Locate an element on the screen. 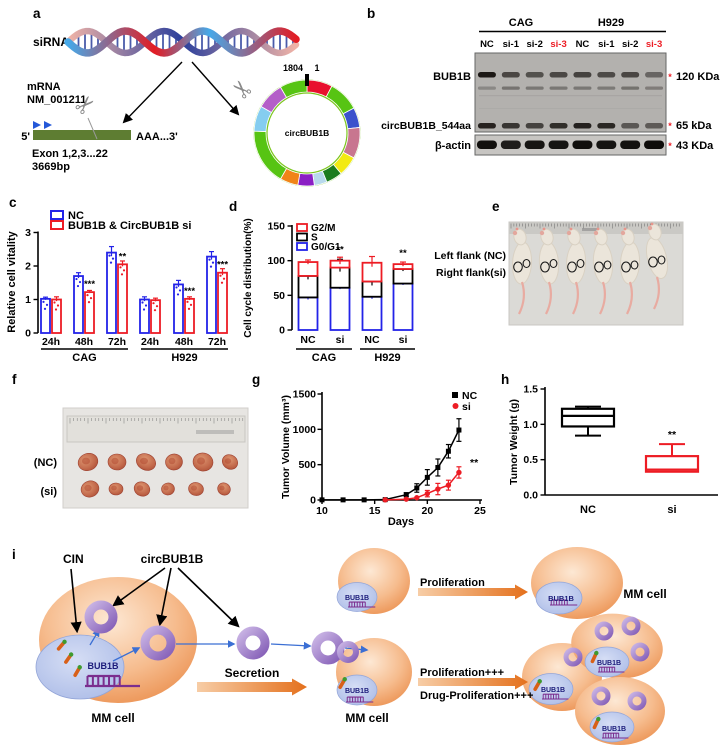 The width and height of the screenshot is (726, 750). panel-a-letter: a is located at coordinates (37, 13).